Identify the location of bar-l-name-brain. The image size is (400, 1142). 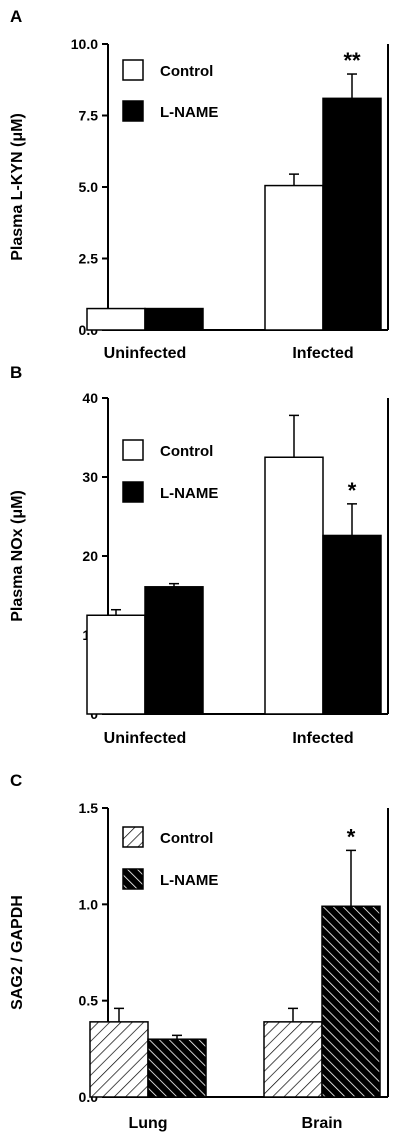
(351, 1001).